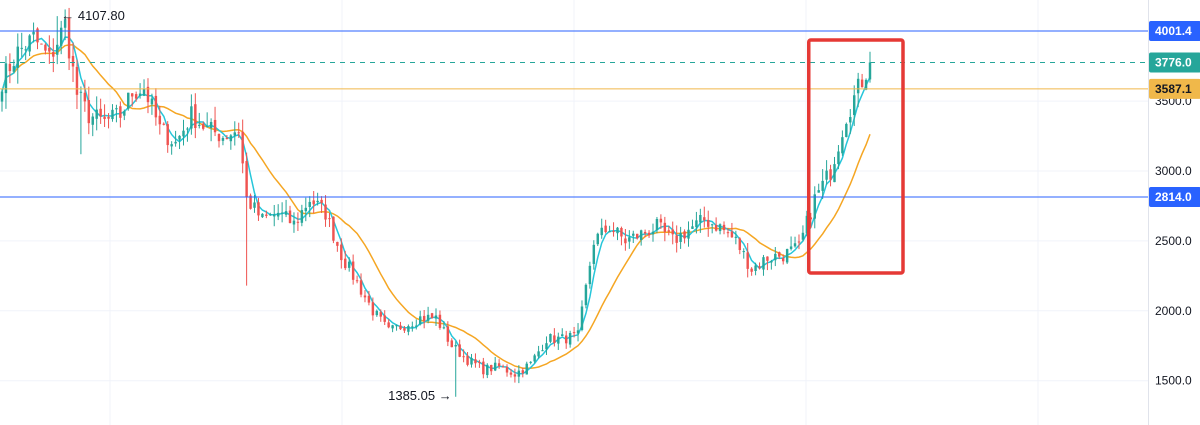 This screenshot has height=425, width=1200. I want to click on price-tag-label: 2814.0, so click(1173, 197).